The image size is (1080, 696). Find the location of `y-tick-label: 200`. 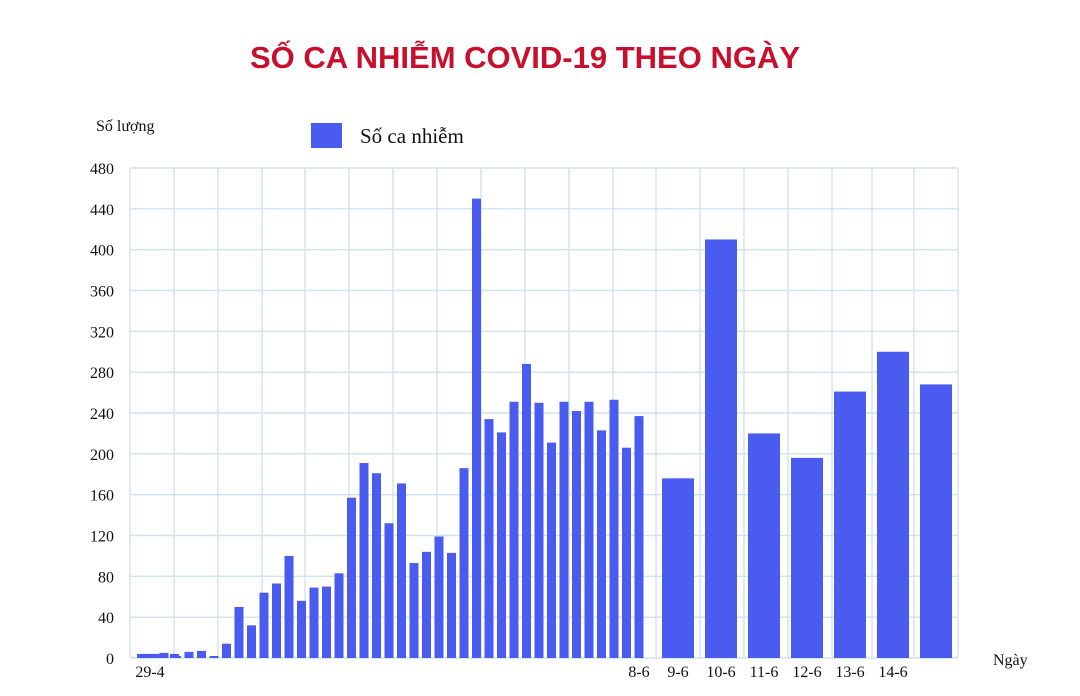

y-tick-label: 200 is located at coordinates (102, 455).